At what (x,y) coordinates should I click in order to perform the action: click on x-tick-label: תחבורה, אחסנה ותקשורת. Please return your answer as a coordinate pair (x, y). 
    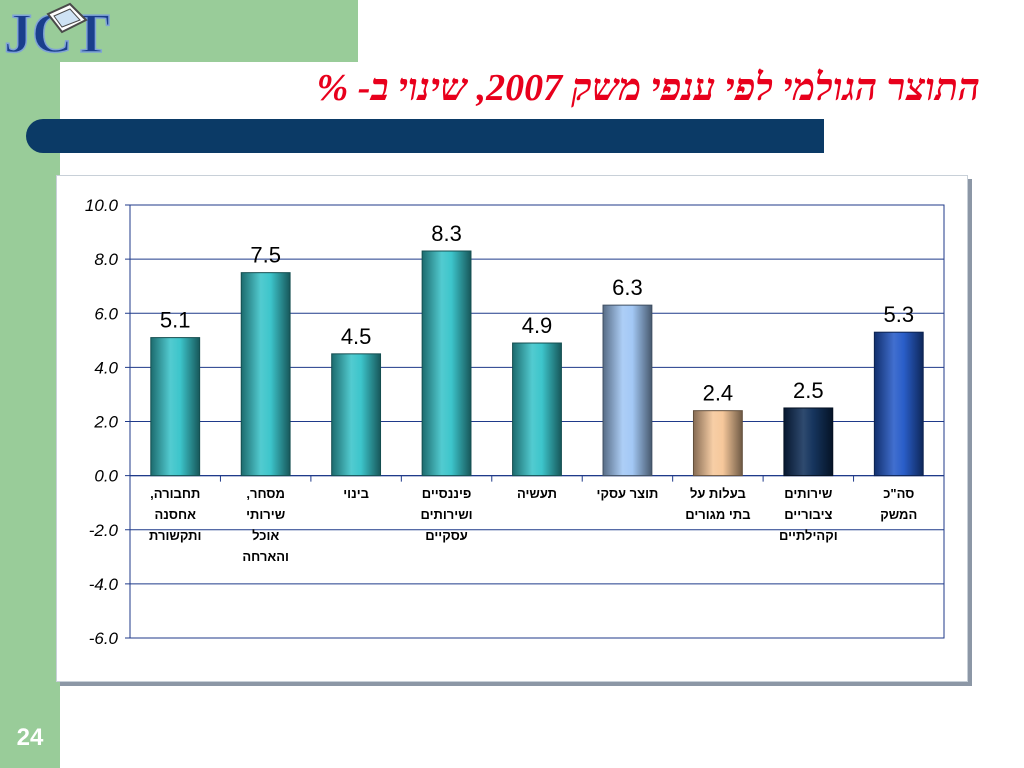
    Looking at the image, I should click on (175, 514).